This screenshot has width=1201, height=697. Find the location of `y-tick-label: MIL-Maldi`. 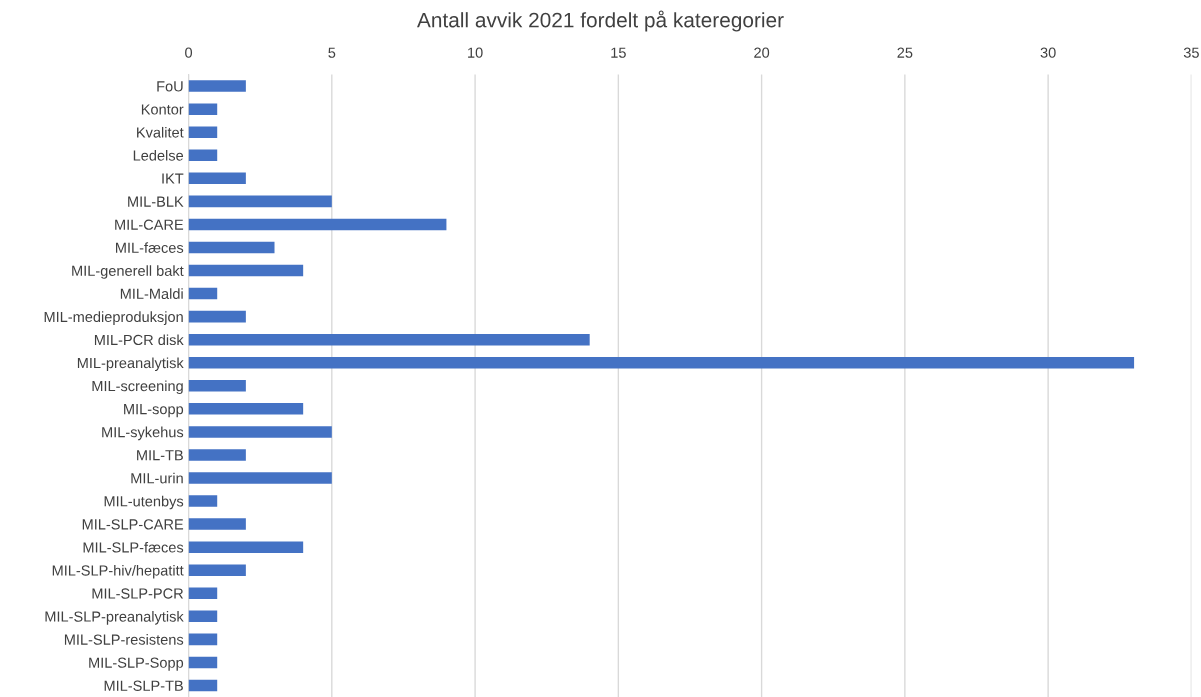

y-tick-label: MIL-Maldi is located at coordinates (151, 294).